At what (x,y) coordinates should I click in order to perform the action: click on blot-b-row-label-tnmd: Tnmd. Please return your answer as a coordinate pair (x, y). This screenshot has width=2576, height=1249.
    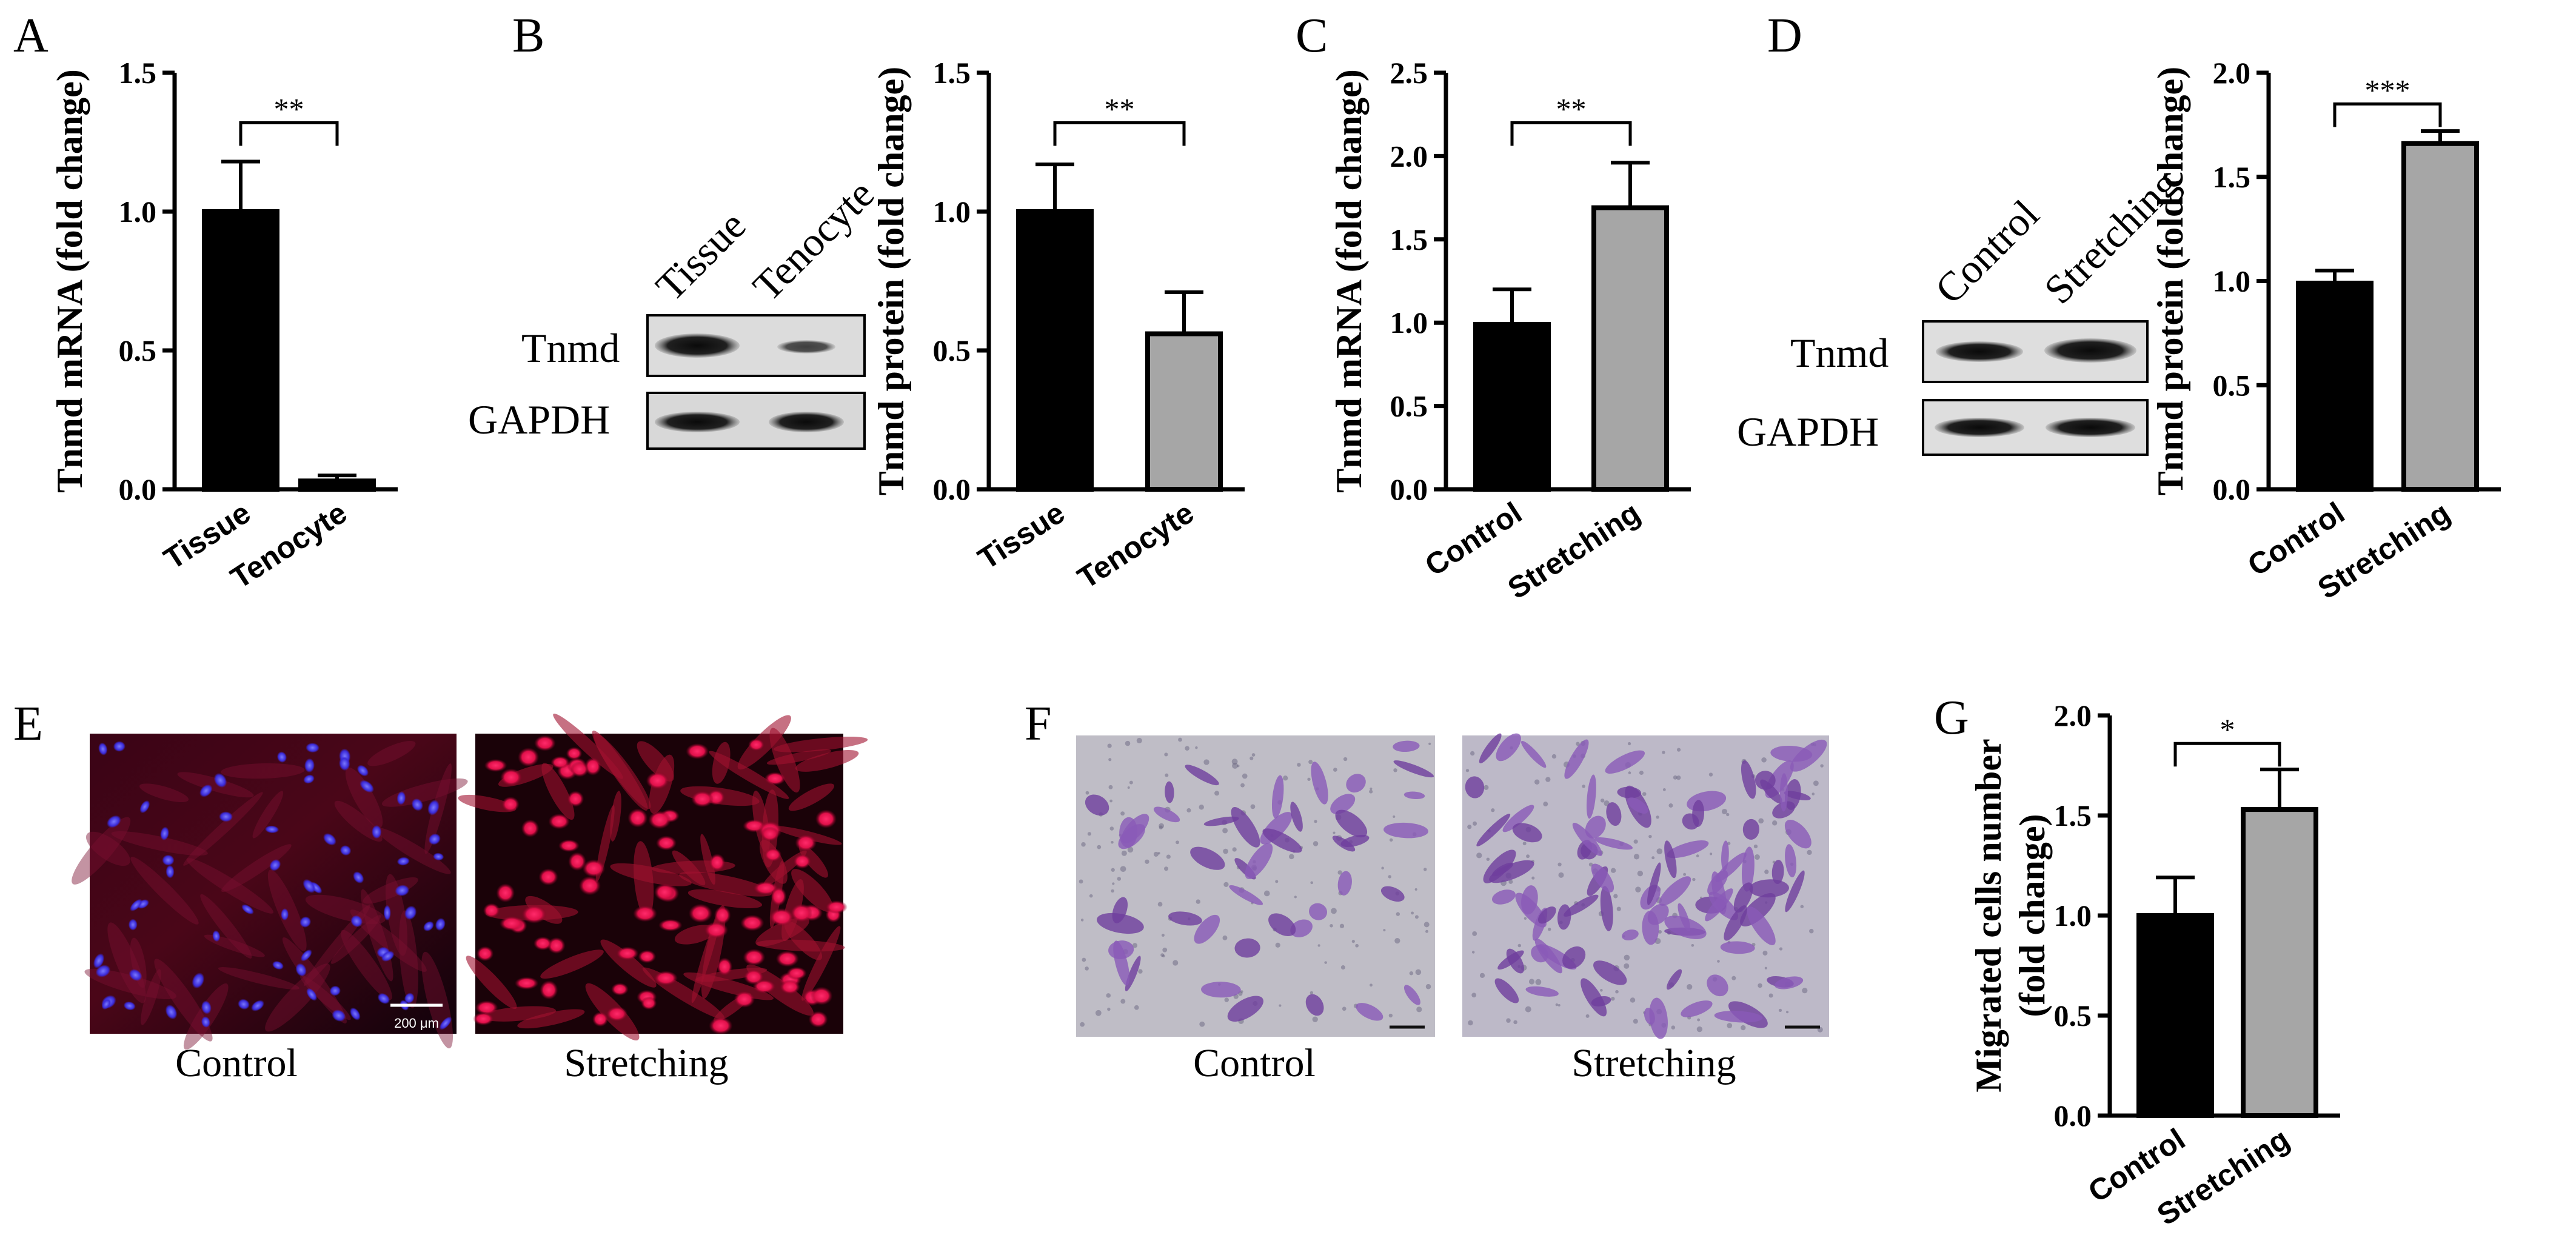
    Looking at the image, I should click on (570, 348).